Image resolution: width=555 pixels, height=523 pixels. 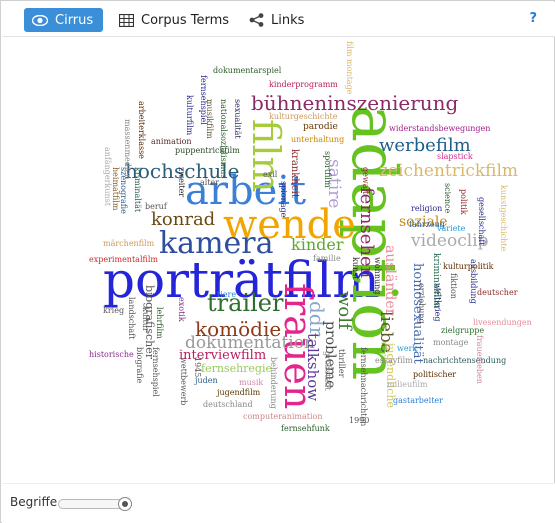 What do you see at coordinates (313, 367) in the screenshot?
I see `cloud-term: talkshow` at bounding box center [313, 367].